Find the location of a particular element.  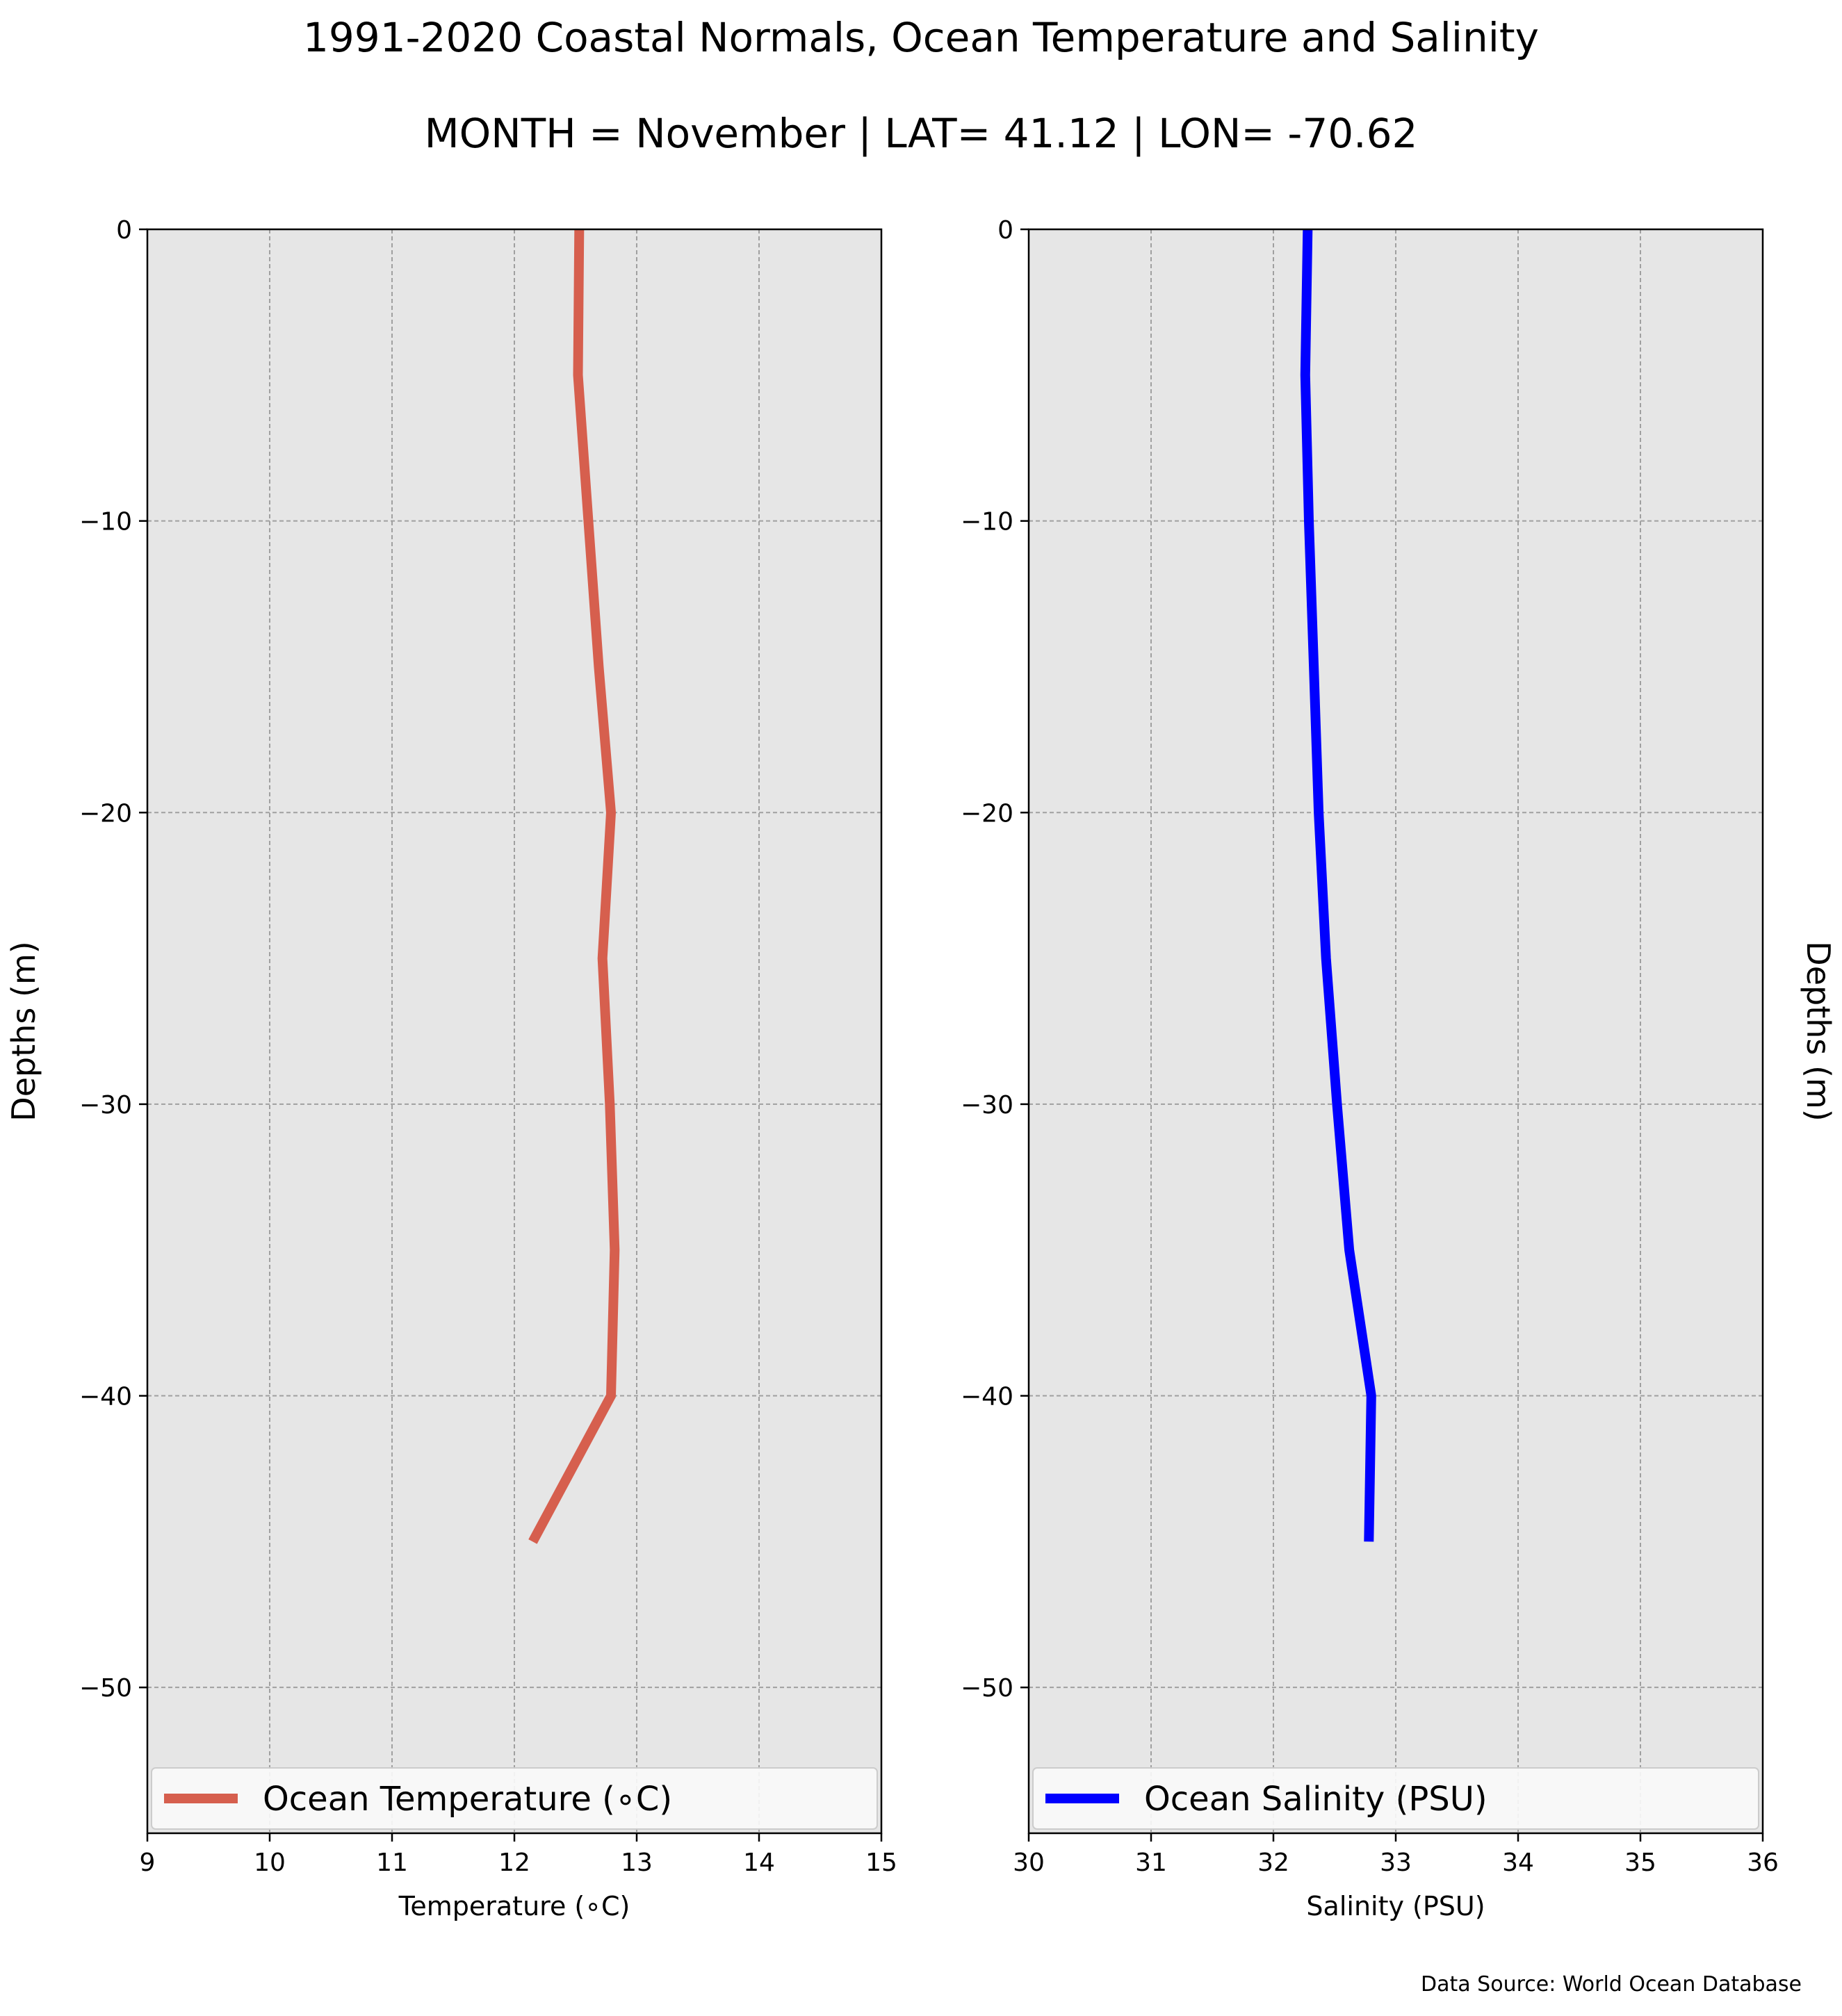

salinity-legend: Ocean Salinity (PSU) is located at coordinates (1395, 1799).